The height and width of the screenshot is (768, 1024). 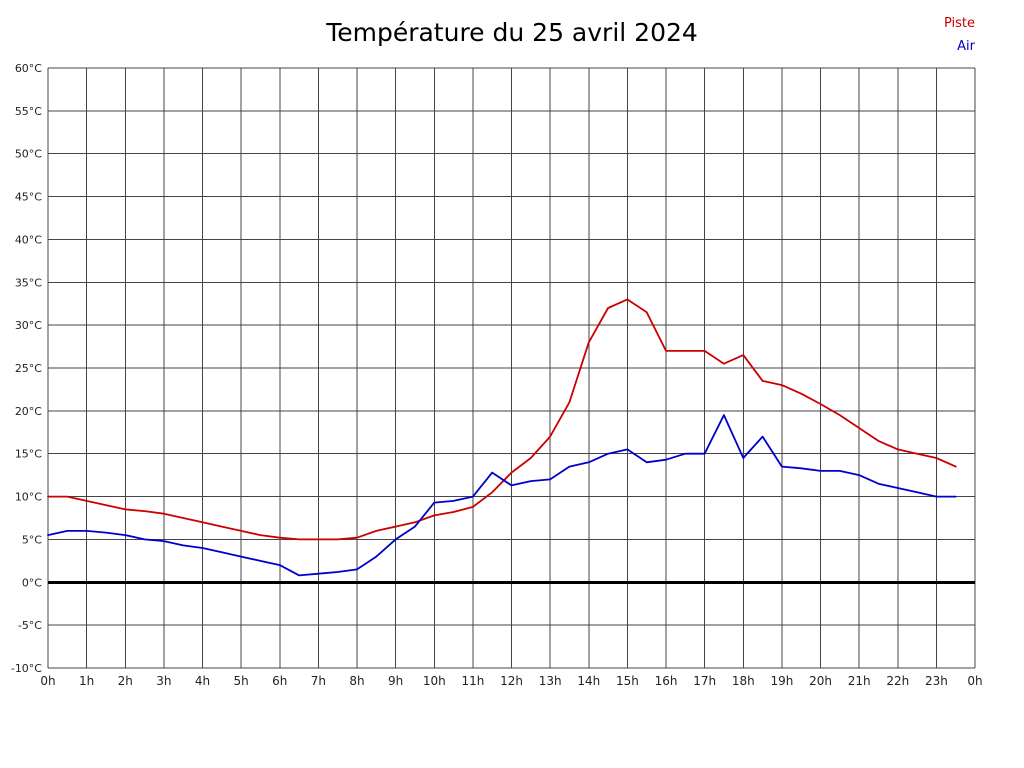 What do you see at coordinates (959, 35) in the screenshot?
I see `chart-legend: Piste Air` at bounding box center [959, 35].